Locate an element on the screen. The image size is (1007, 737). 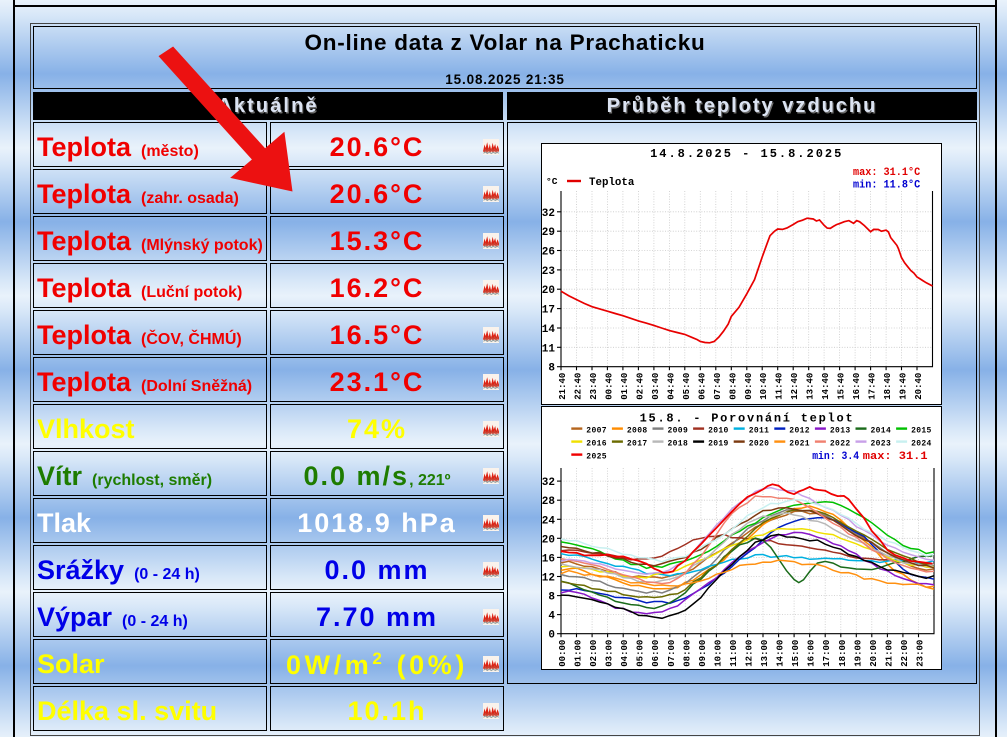
svg-text: 18:40 is located at coordinates (888, 386).